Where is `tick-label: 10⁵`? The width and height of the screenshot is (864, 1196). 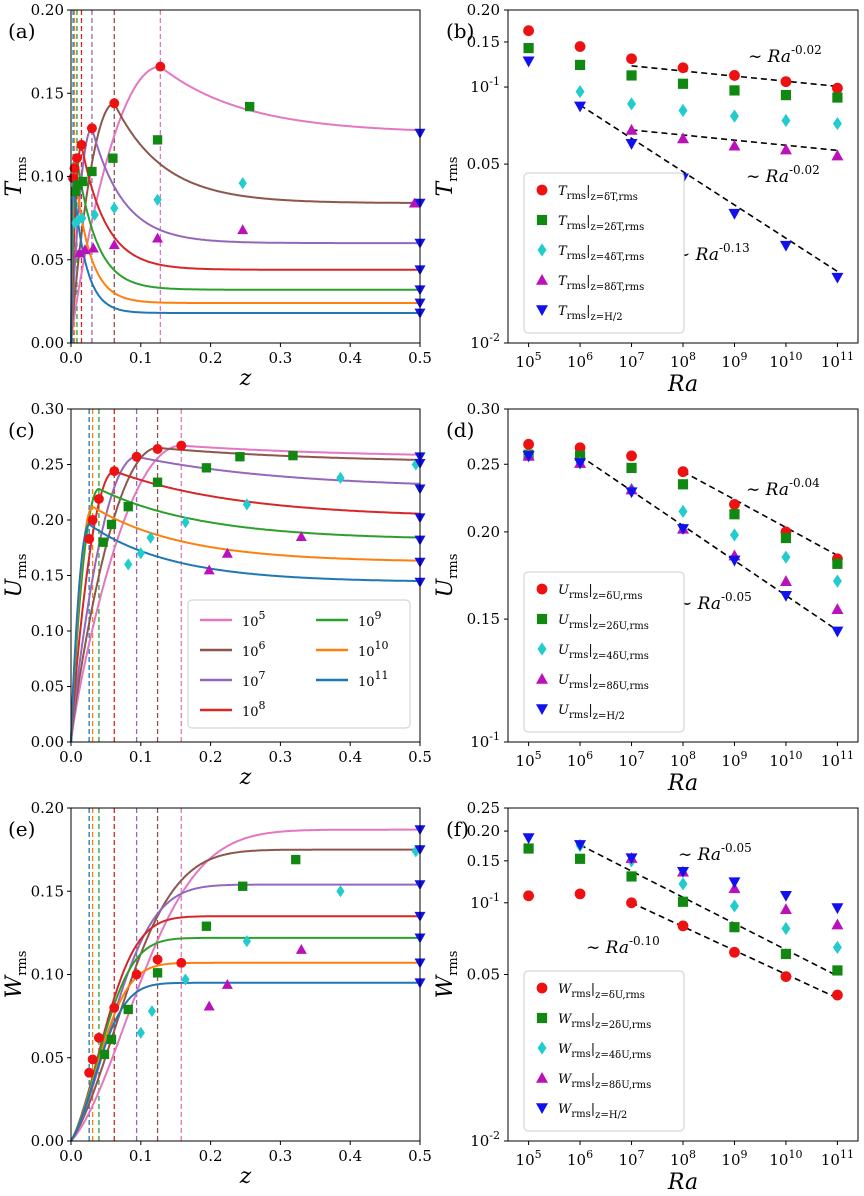 tick-label: 10⁵ is located at coordinates (529, 360).